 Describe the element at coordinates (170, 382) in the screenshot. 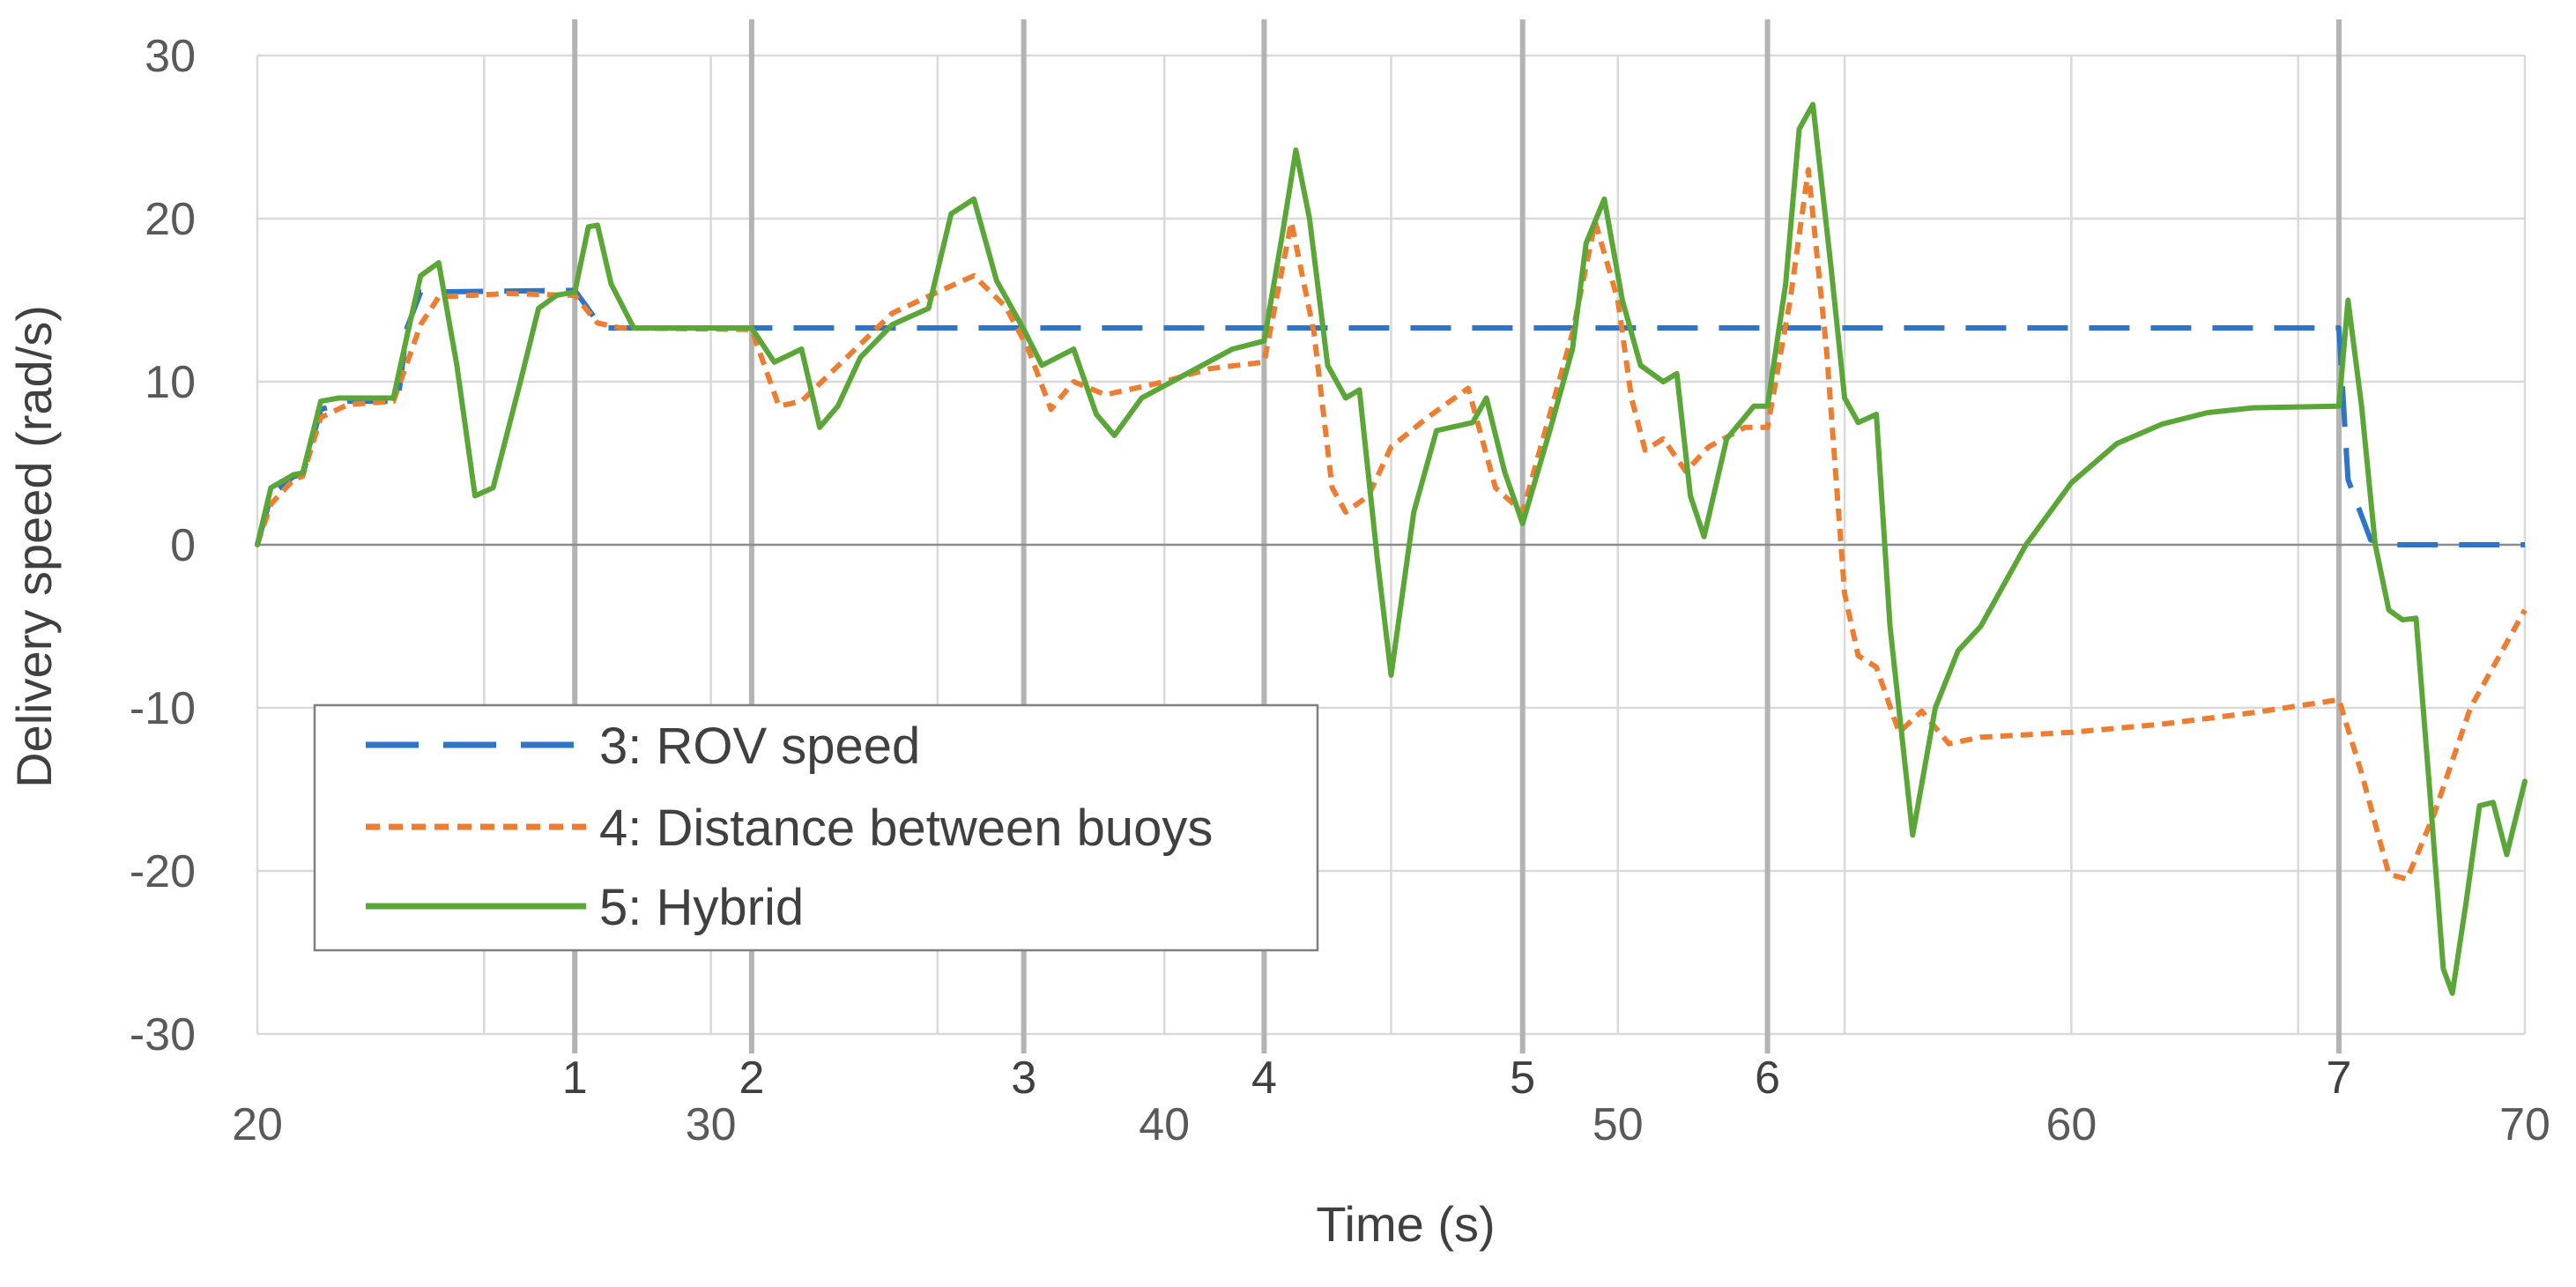

I see `y-tick-label: 10` at that location.